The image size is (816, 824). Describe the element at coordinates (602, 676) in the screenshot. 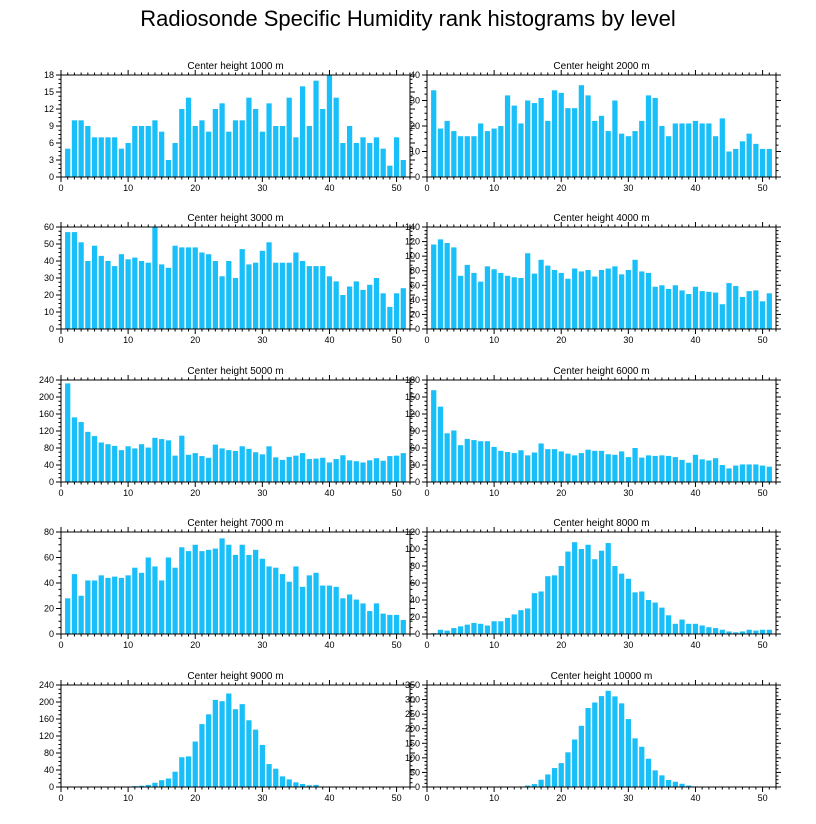

I see `panel-title: Center height 10000 m` at that location.